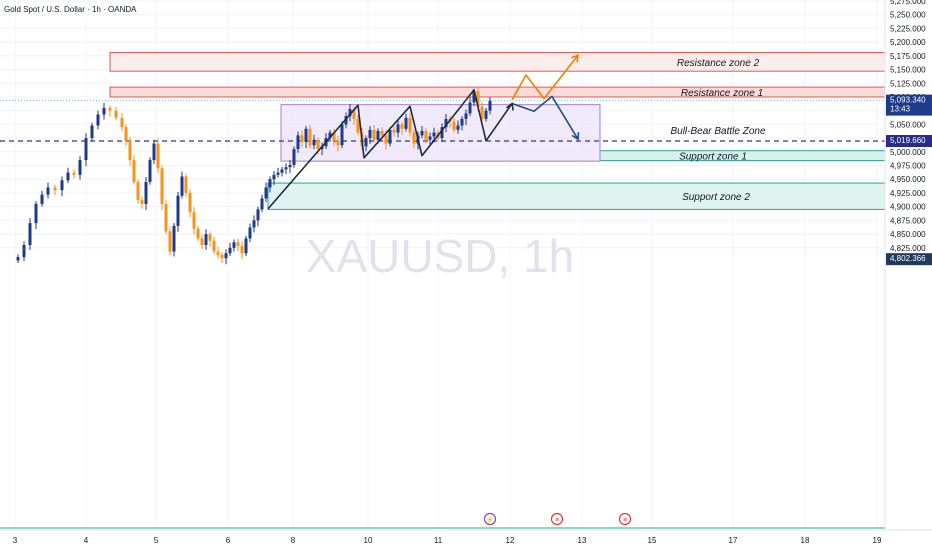  What do you see at coordinates (908, 70) in the screenshot?
I see `price-tick-label: 5,150.000` at bounding box center [908, 70].